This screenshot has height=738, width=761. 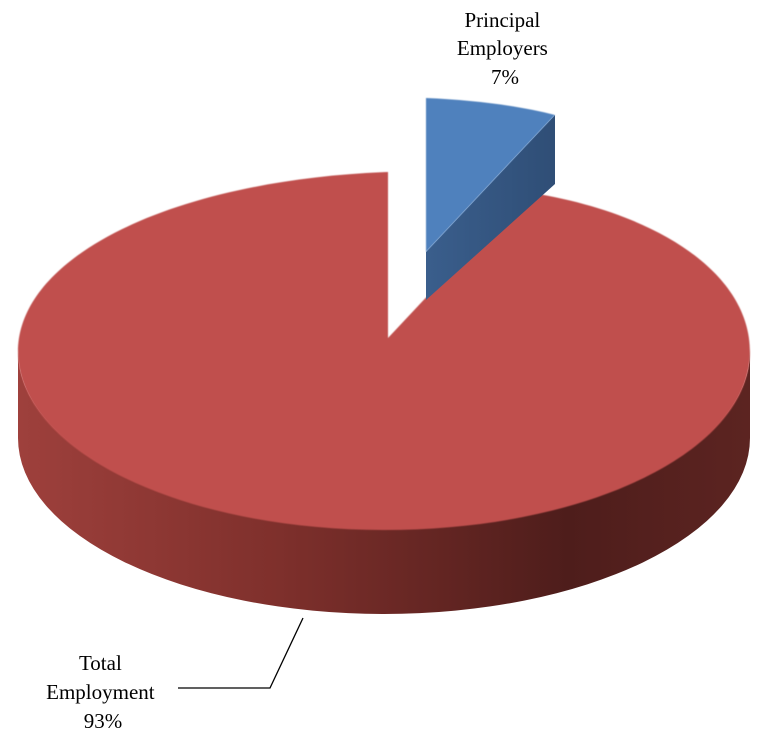 What do you see at coordinates (100, 692) in the screenshot?
I see `slice-label-total-employment-line-2: Employment` at bounding box center [100, 692].